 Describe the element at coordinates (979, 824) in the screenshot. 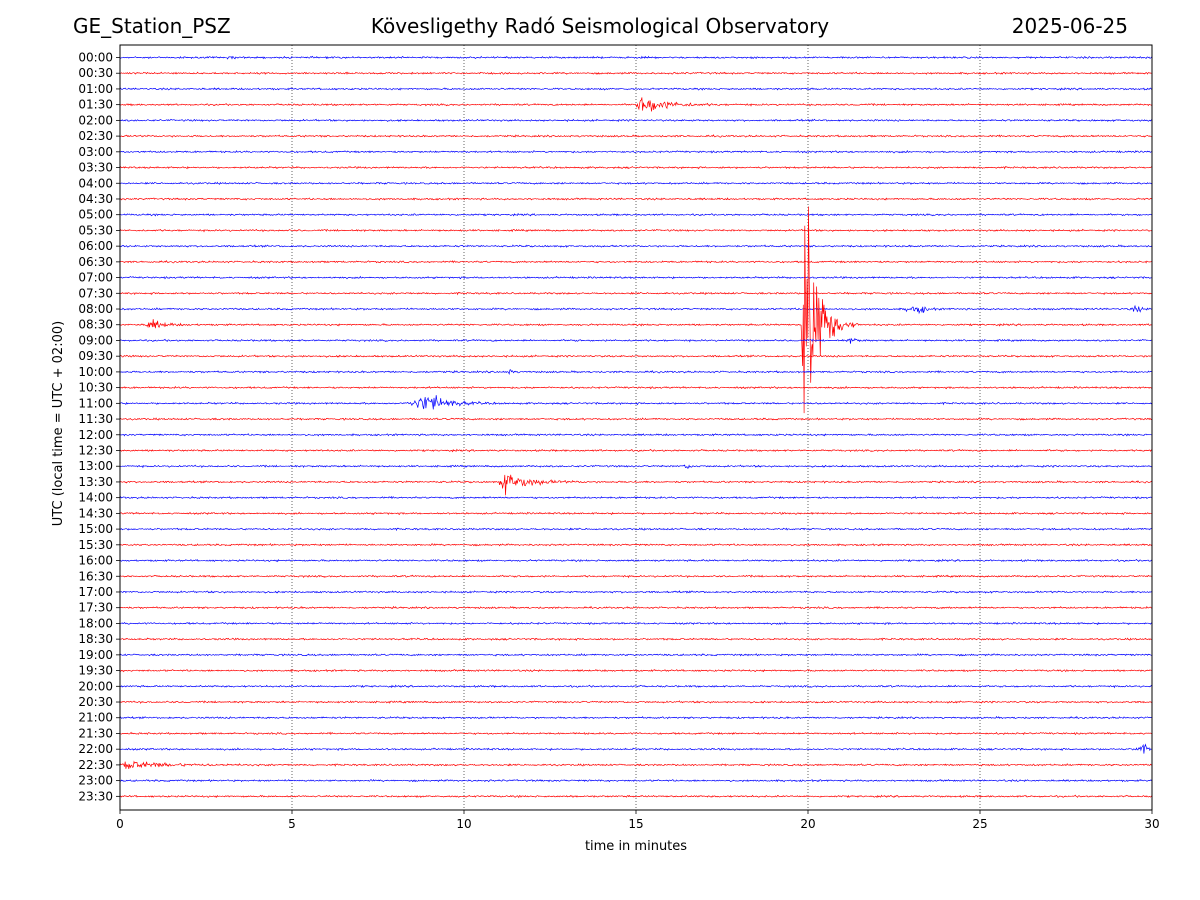

I see `x-tick-label-25: 25` at that location.